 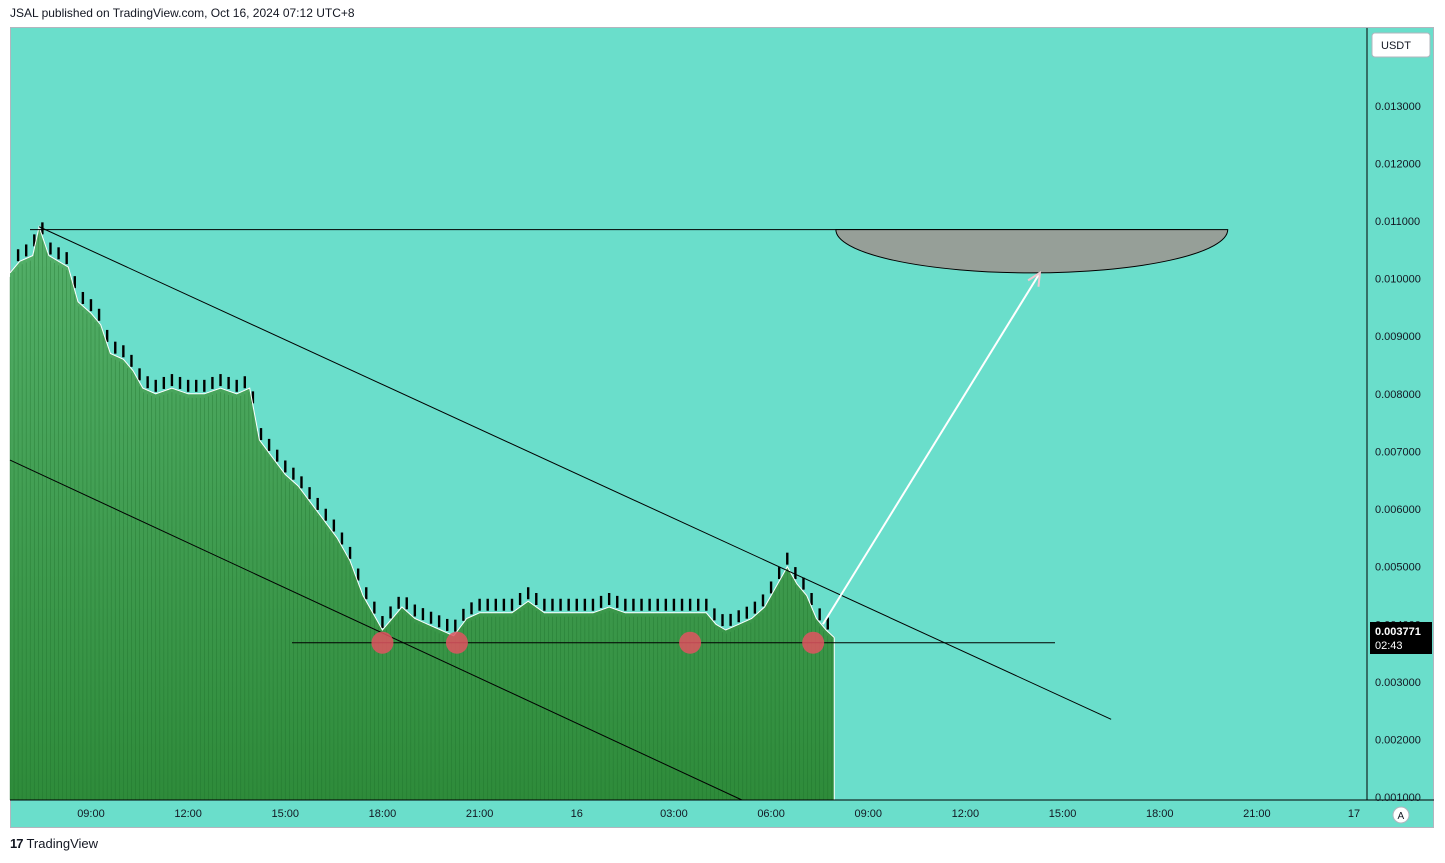 What do you see at coordinates (1398, 798) in the screenshot?
I see `price-tick-label: 0.001000` at bounding box center [1398, 798].